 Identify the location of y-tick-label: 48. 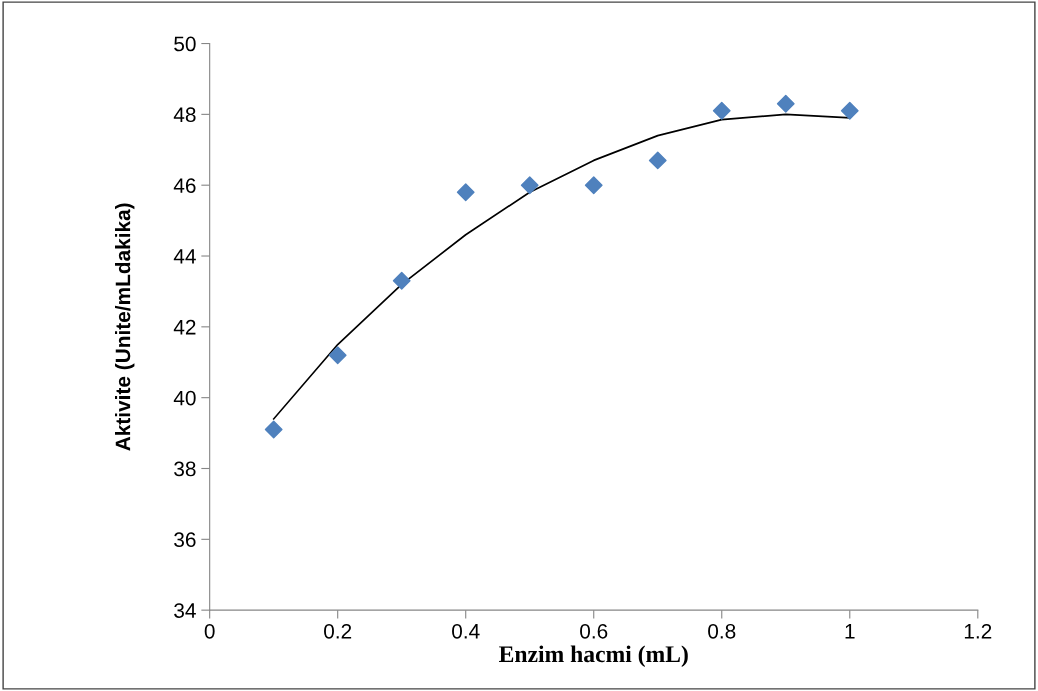
(184, 115).